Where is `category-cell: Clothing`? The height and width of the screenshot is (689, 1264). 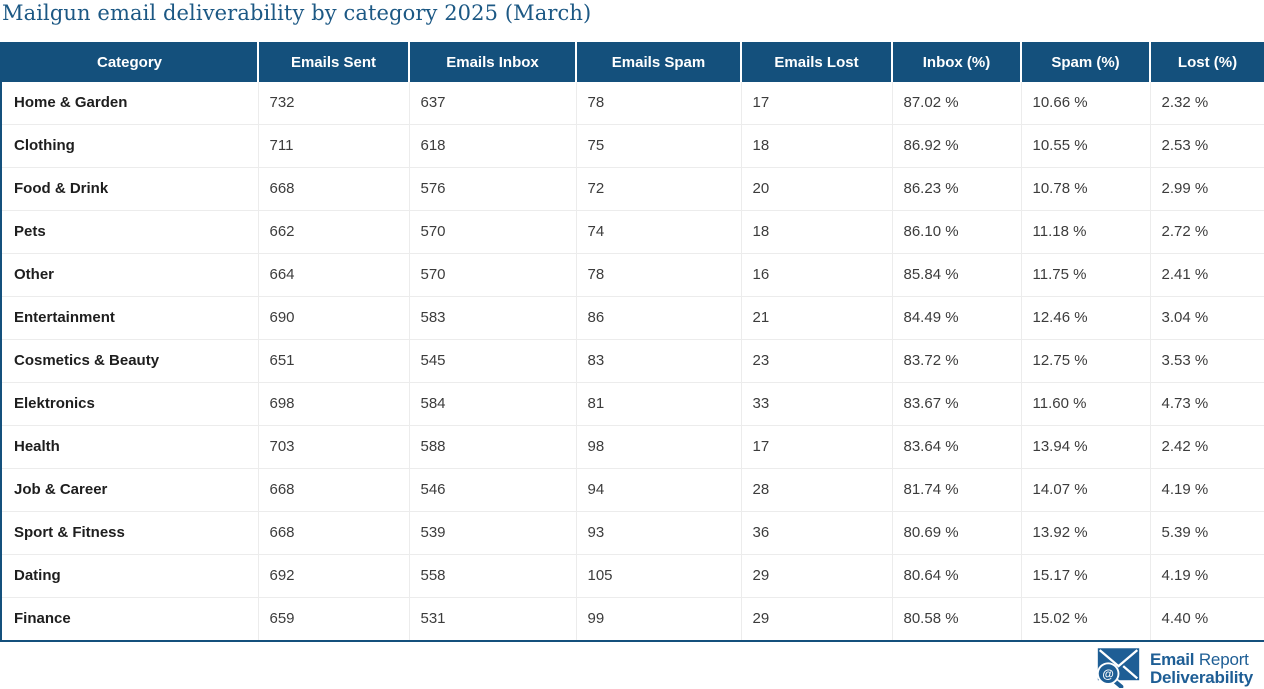 category-cell: Clothing is located at coordinates (130, 146).